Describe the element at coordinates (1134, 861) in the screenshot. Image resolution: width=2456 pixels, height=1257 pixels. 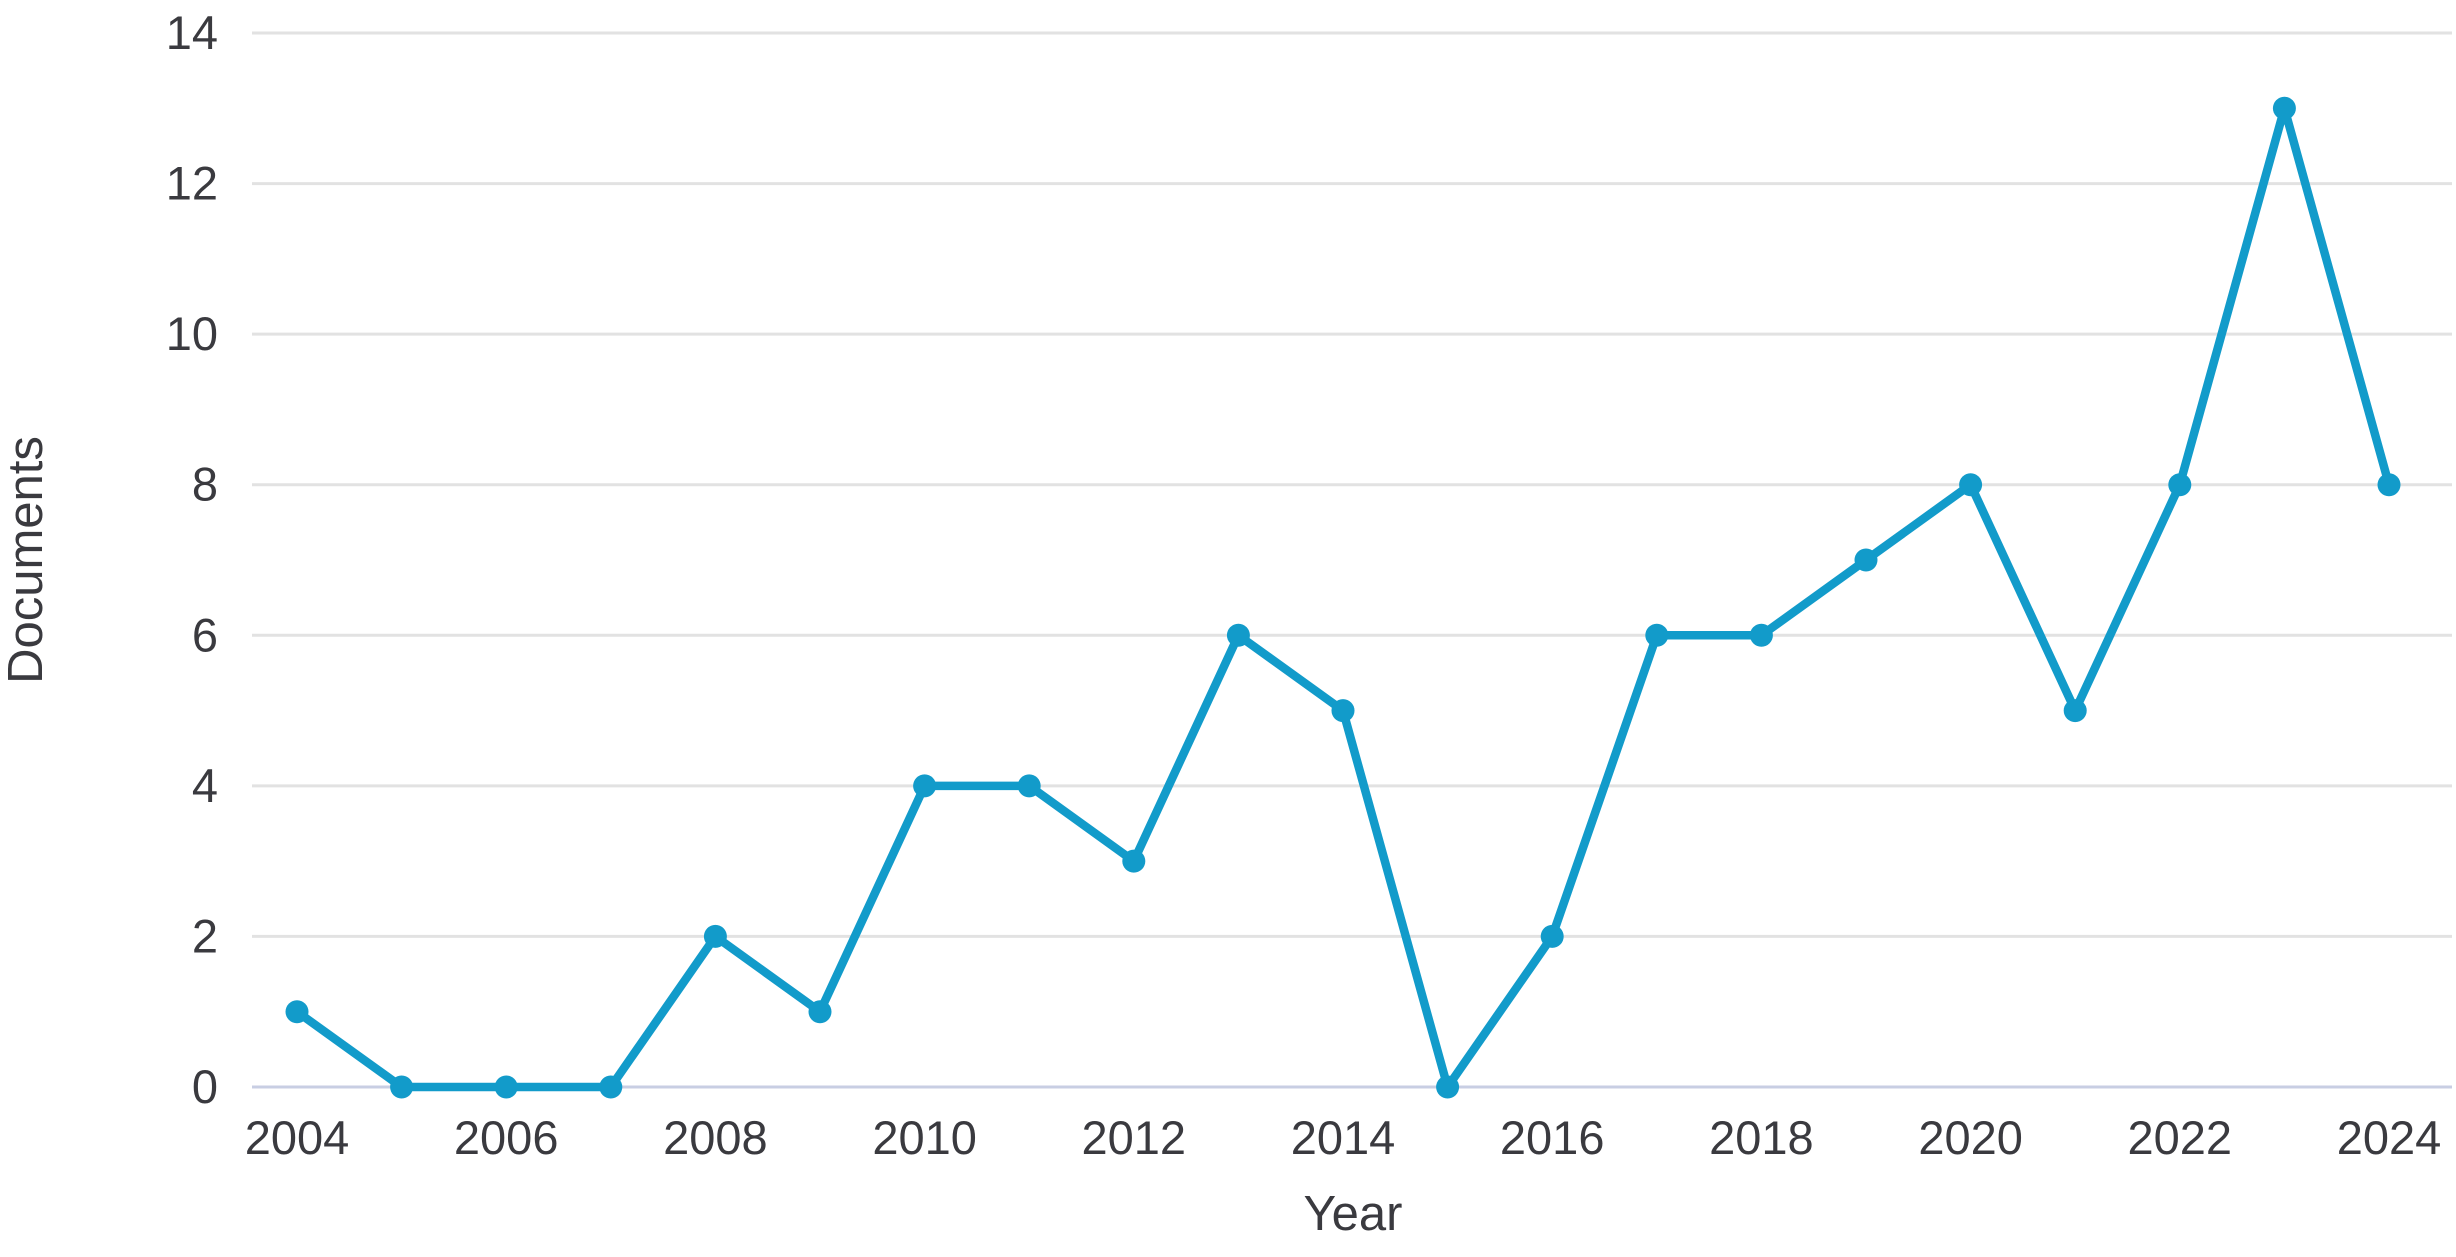
I see `data-point-2012` at that location.